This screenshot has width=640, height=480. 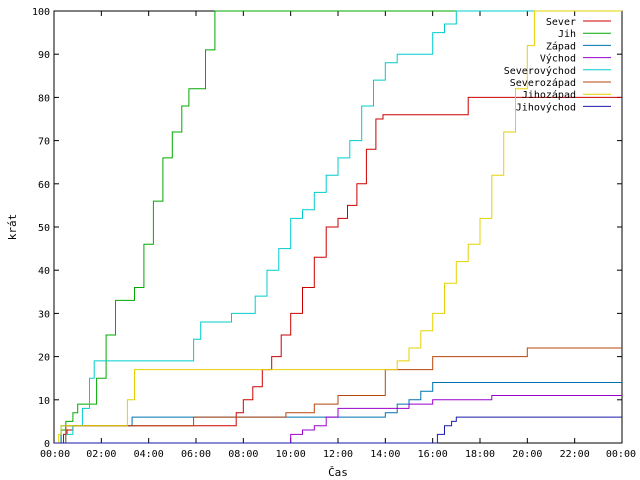 I want to click on legend-label: Severovýchod, so click(x=540, y=71).